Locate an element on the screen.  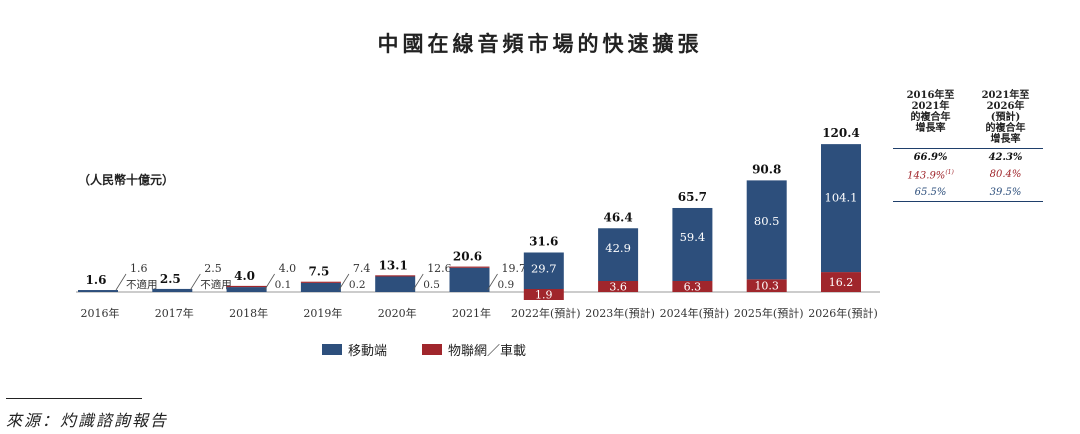
iot-value-label: 0.1 is located at coordinates (283, 285).